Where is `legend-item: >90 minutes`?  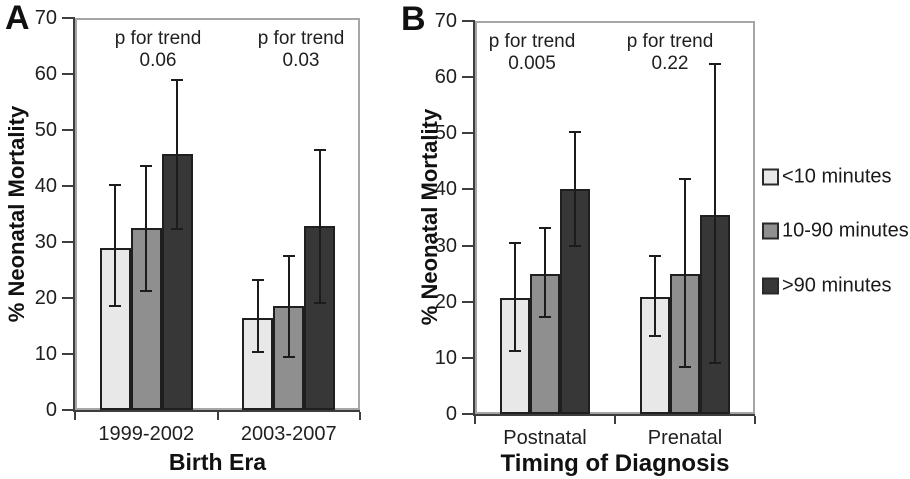 legend-item: >90 minutes is located at coordinates (827, 286).